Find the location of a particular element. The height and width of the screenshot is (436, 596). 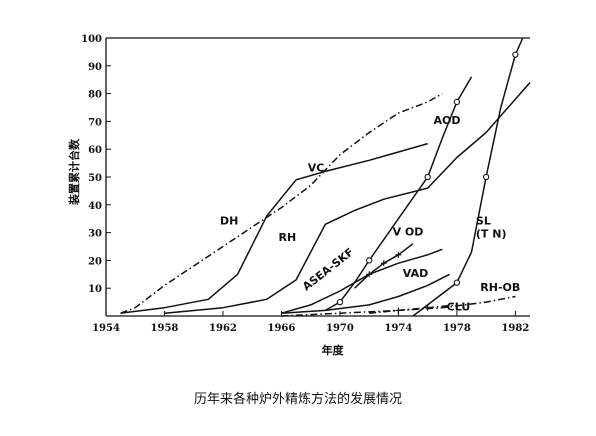

x-tick-label: 1958 is located at coordinates (165, 328).